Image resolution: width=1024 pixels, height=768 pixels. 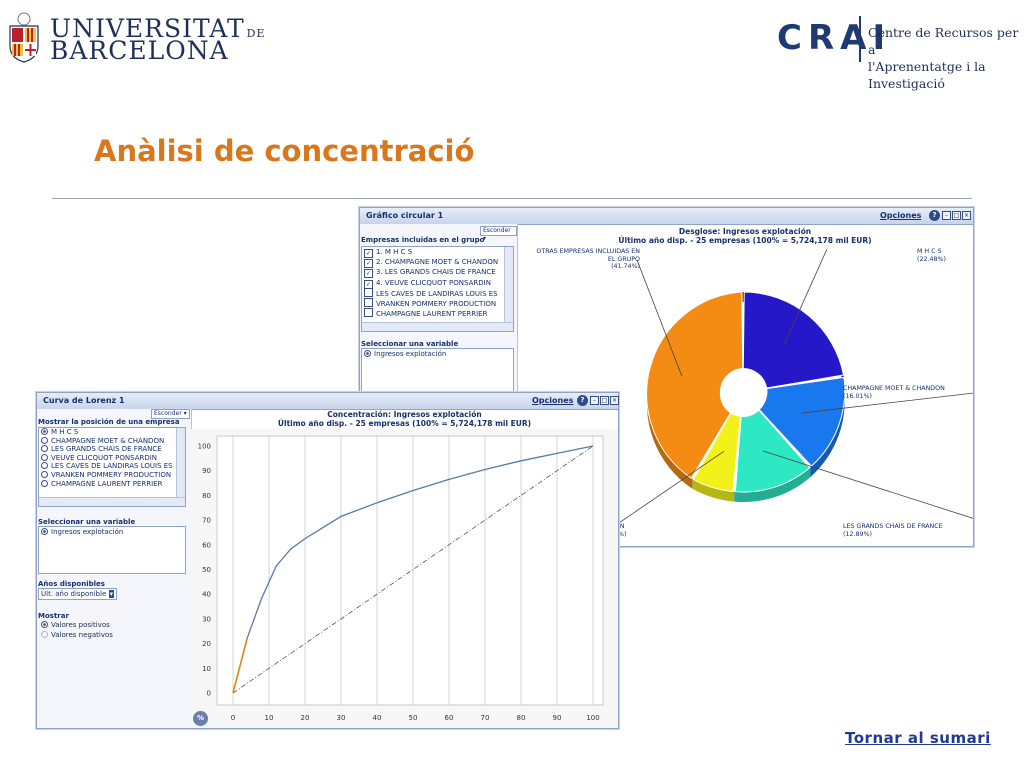 I want to click on company-row: ✓ 2. CHAMPAGNE MOET & CHANDON, so click(x=437, y=263).